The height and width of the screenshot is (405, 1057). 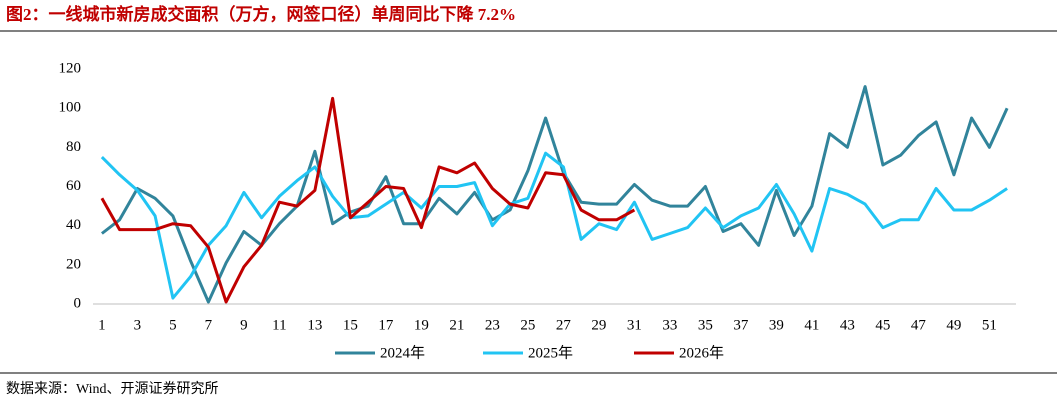 I want to click on x-tick-label: 1, so click(x=102, y=325).